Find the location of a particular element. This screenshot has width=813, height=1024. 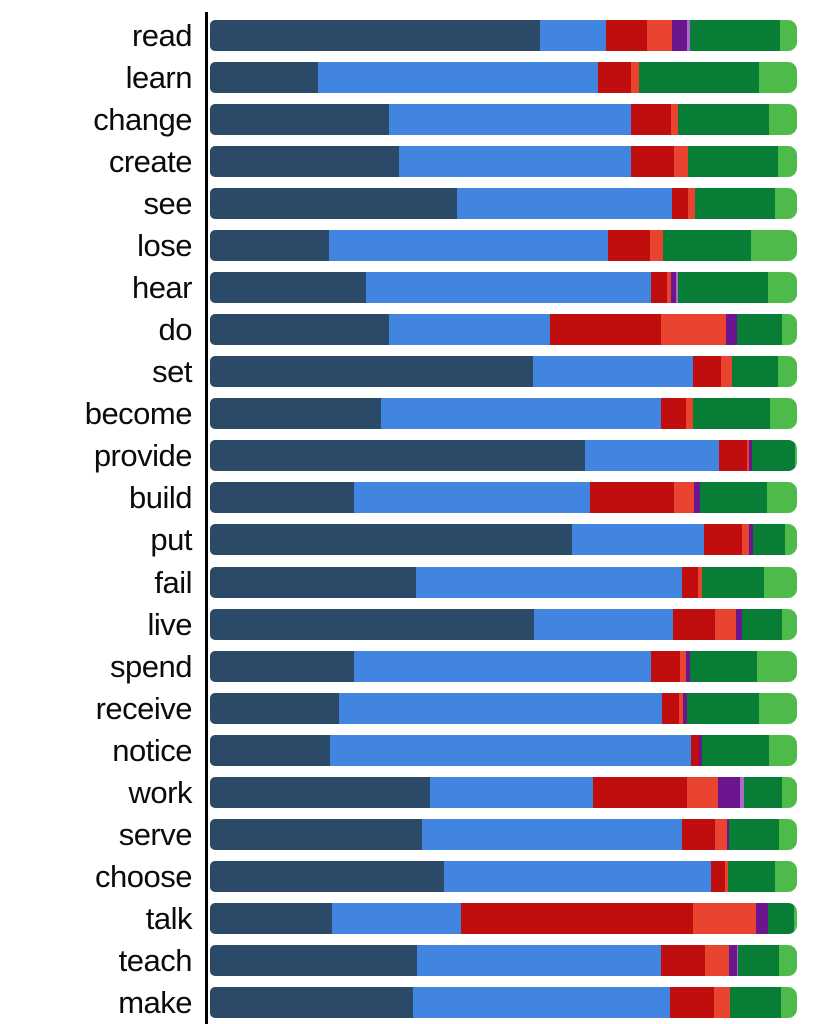

stacked-bar-serve is located at coordinates (503, 835).